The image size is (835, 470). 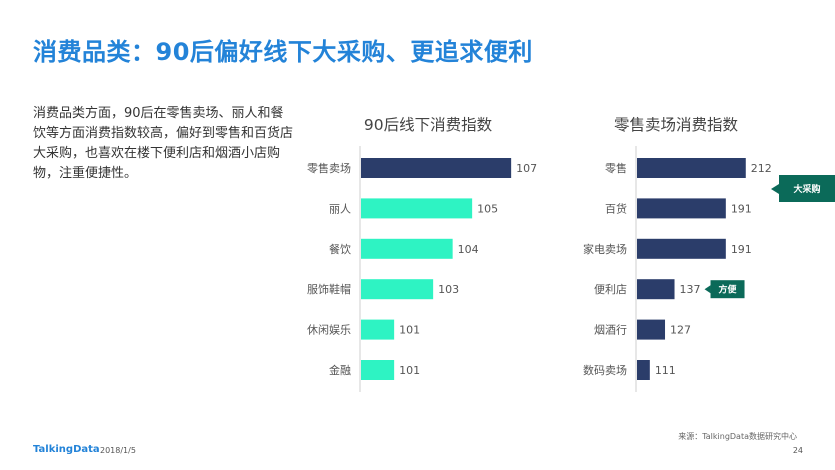 I want to click on retail-value-label: 127, so click(x=680, y=330).